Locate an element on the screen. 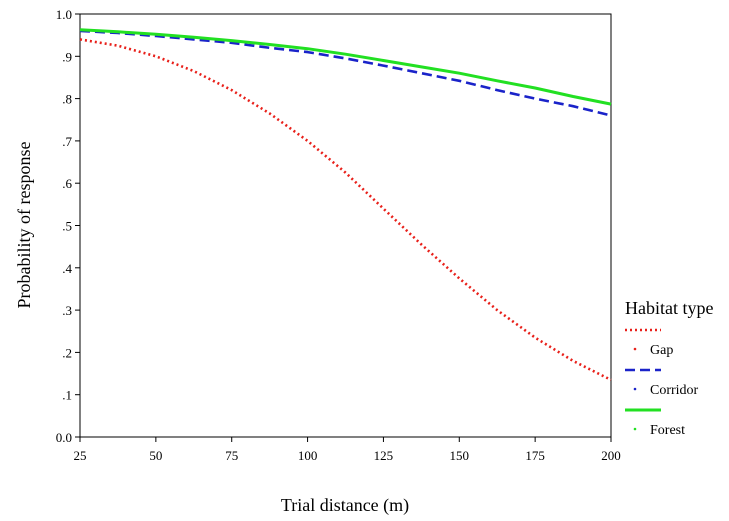 Image resolution: width=729 pixels, height=521 pixels. legend-title: Habitat type is located at coordinates (669, 308).